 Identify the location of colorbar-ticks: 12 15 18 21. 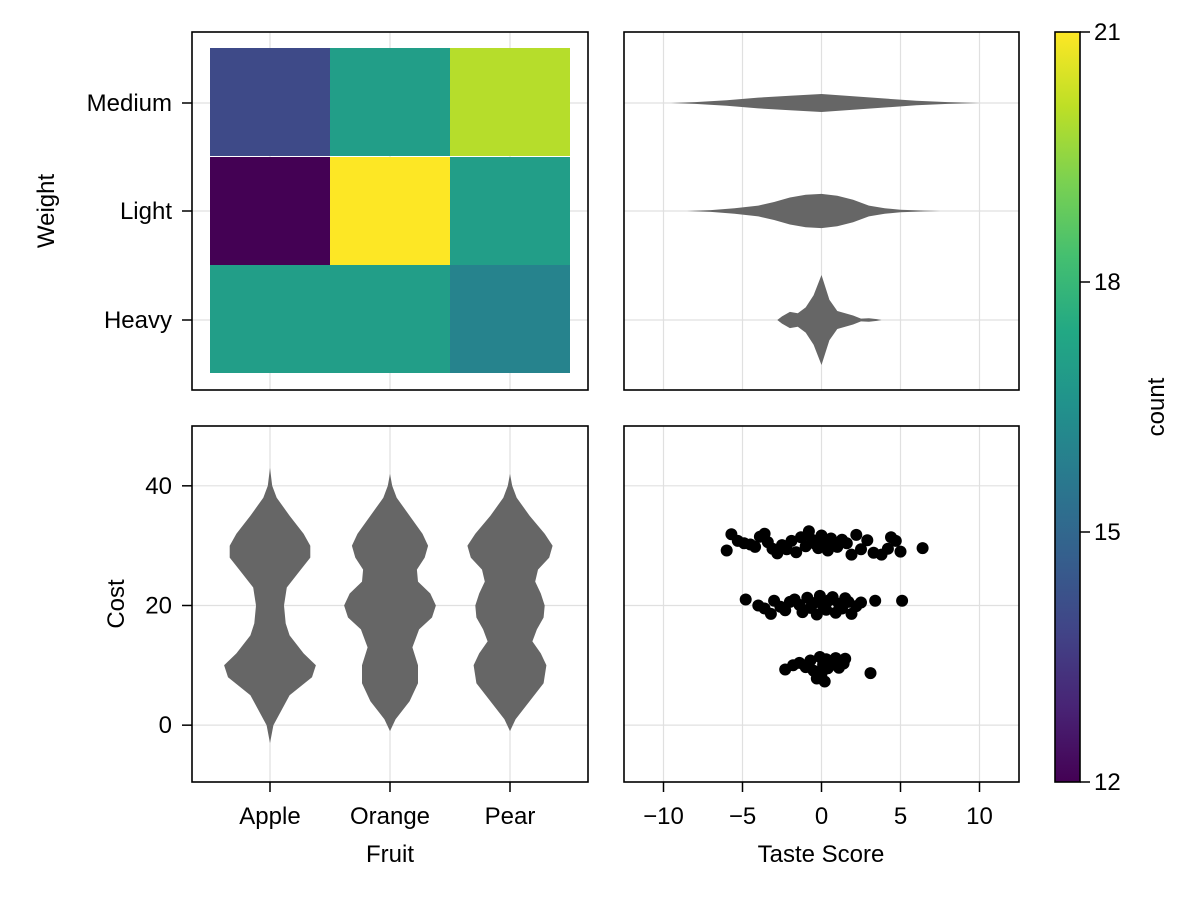
(1100, 407).